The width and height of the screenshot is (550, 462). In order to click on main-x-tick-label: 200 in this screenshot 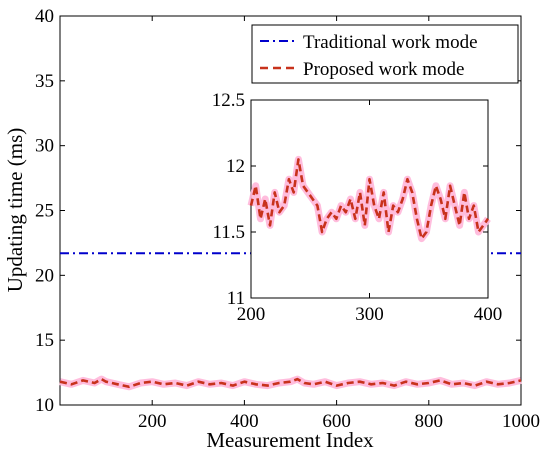, I will do `click(152, 421)`.